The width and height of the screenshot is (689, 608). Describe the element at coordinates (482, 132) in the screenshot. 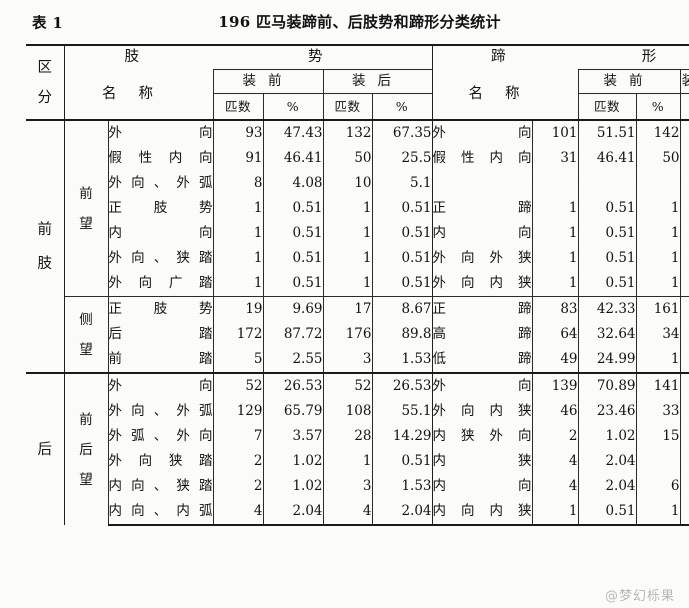

I see `right-hoof-name: 外向` at that location.